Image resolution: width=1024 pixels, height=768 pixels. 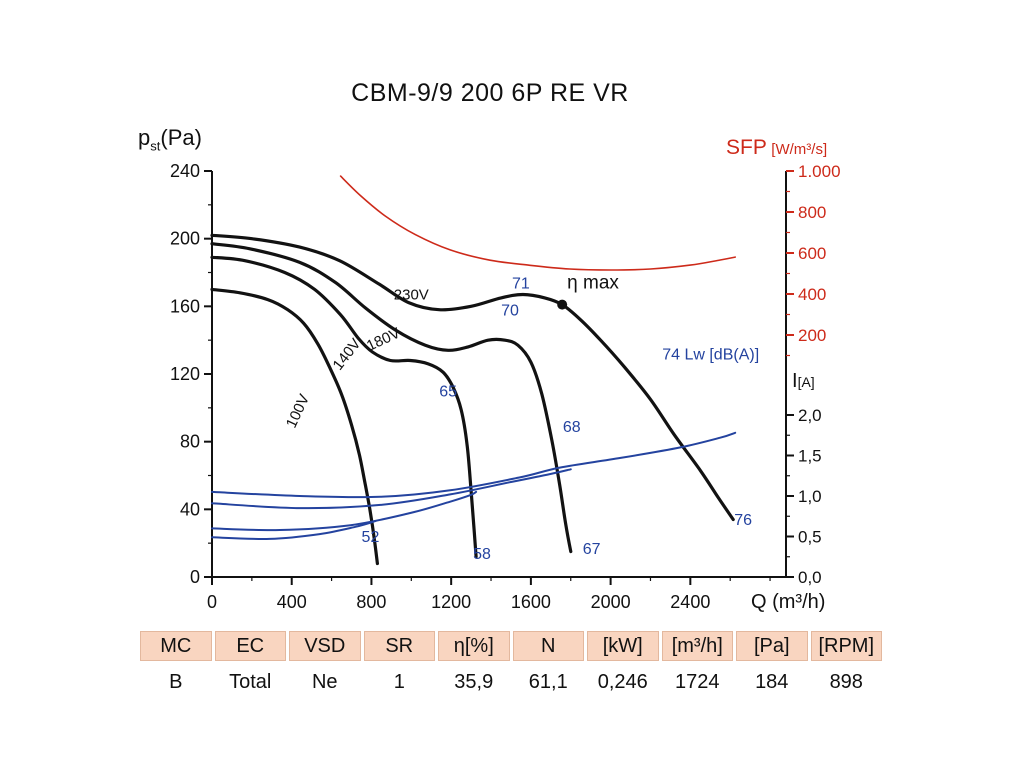 What do you see at coordinates (697, 646) in the screenshot?
I see `table-header-m3h: [m³/h]` at bounding box center [697, 646].